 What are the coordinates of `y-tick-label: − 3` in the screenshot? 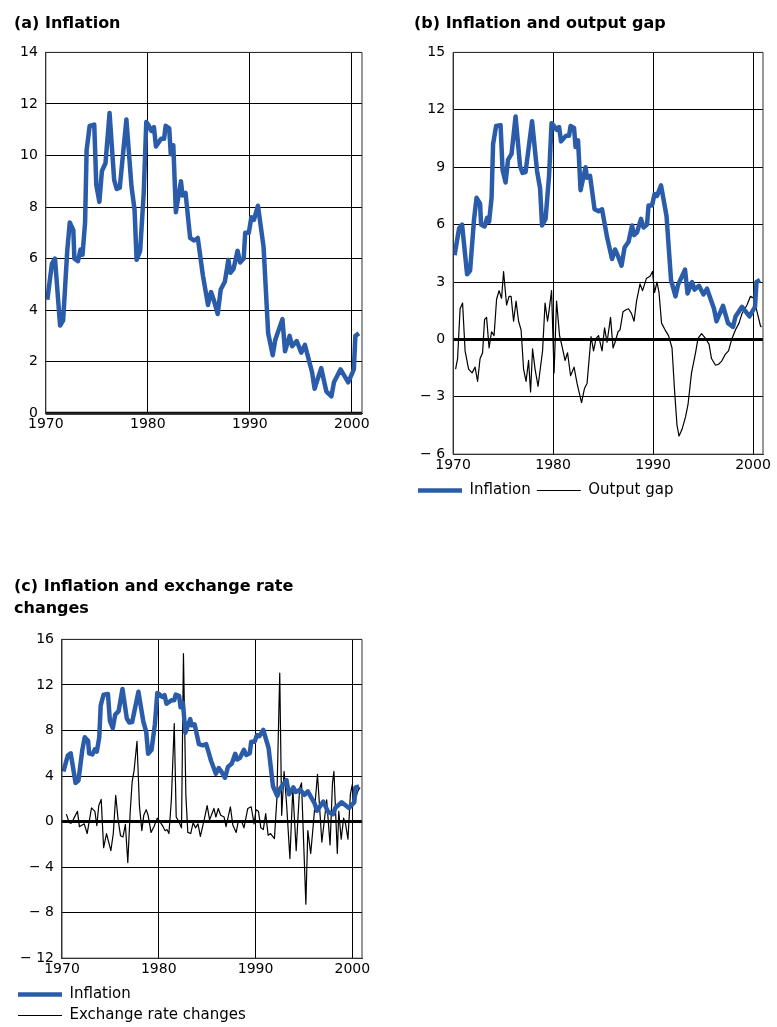 It's located at (432, 395).